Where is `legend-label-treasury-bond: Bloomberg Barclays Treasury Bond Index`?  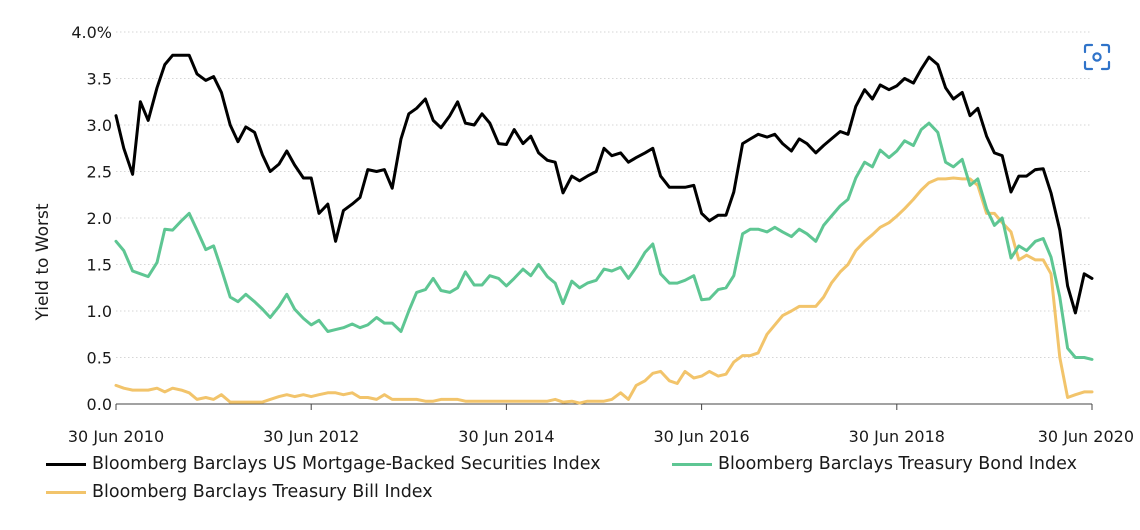
legend-label-treasury-bond: Bloomberg Barclays Treasury Bond Index is located at coordinates (897, 464).